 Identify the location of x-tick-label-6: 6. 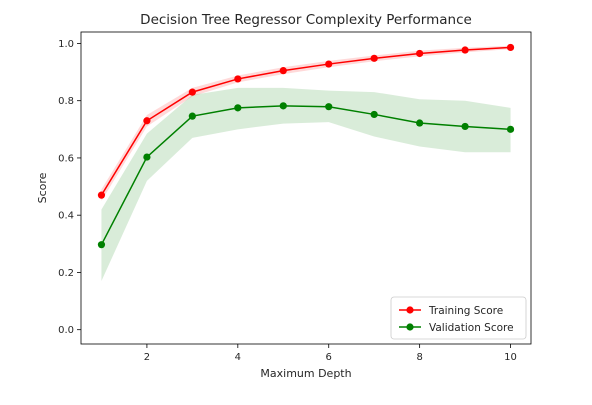
(329, 357).